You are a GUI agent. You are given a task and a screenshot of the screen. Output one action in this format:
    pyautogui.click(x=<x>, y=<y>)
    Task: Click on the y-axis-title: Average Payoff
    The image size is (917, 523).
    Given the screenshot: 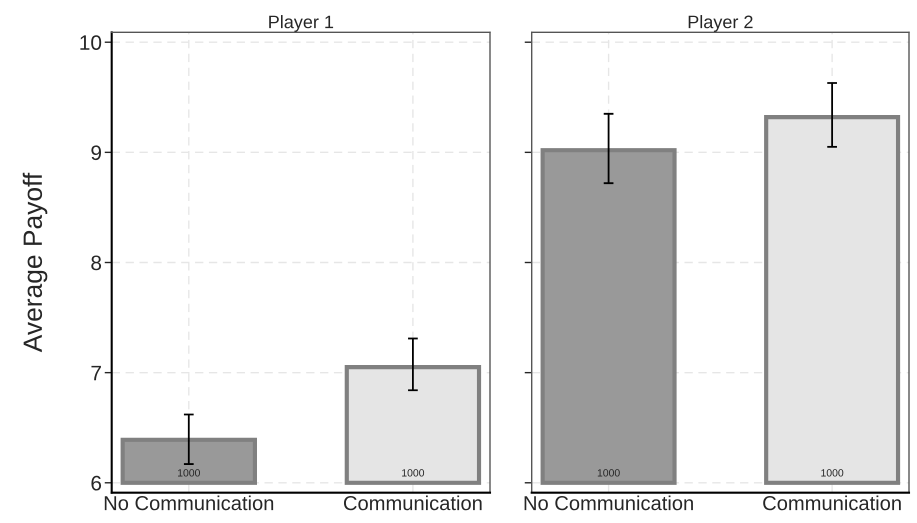 What is the action you would take?
    pyautogui.click(x=35, y=262)
    